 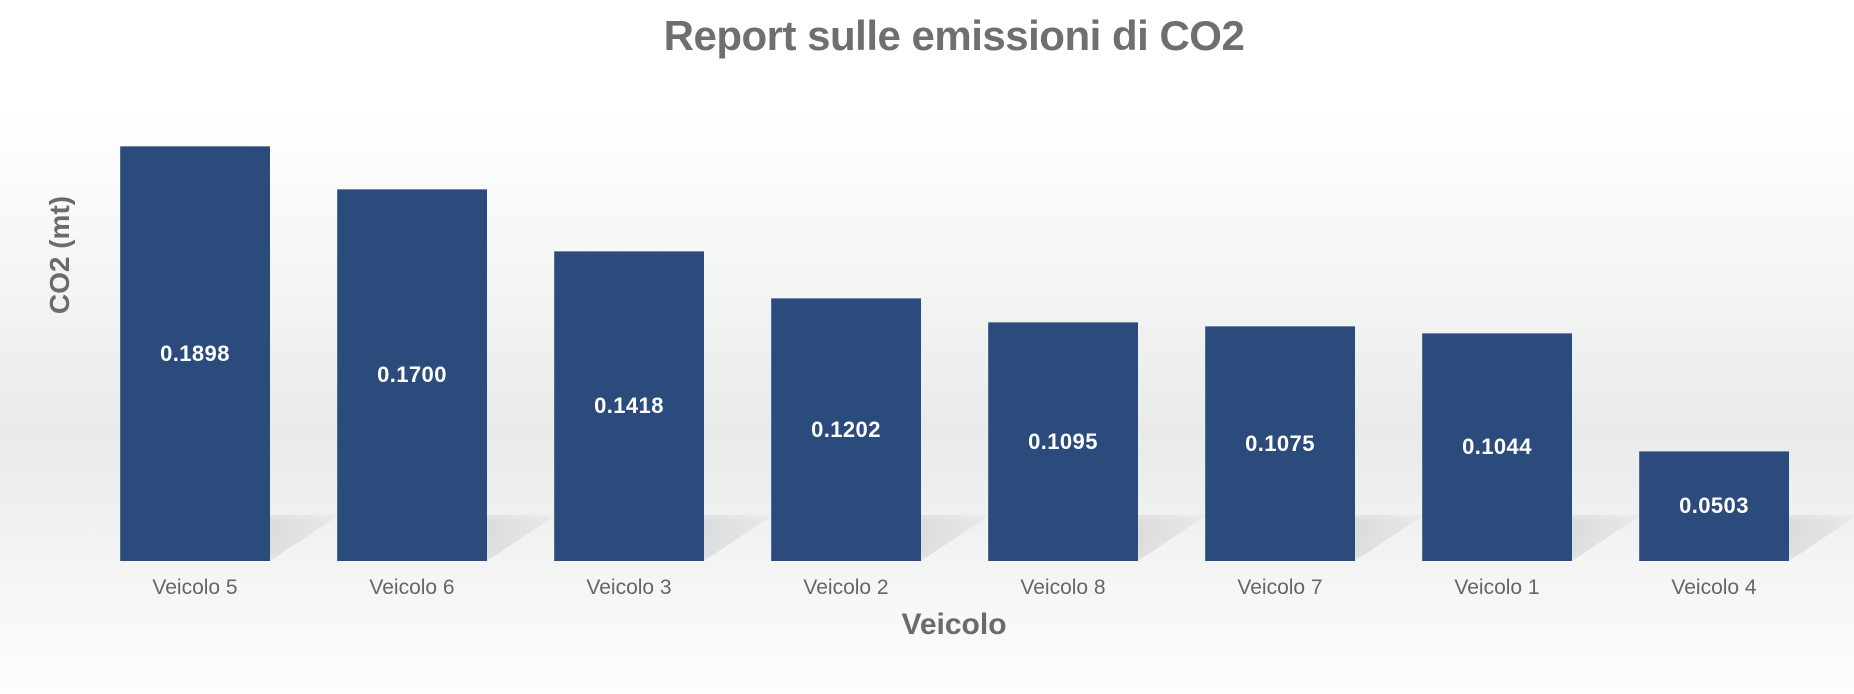 I want to click on bar: 0.1202, so click(x=846, y=429).